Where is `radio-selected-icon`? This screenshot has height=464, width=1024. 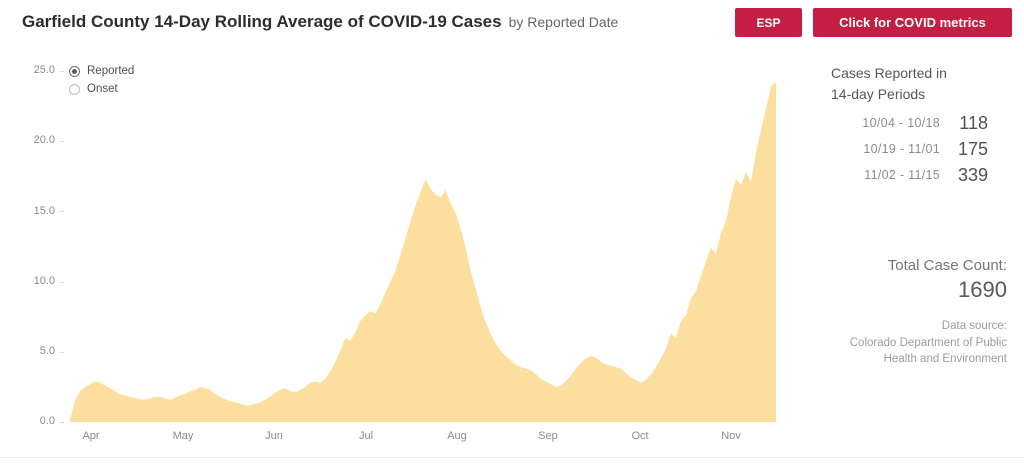
radio-selected-icon is located at coordinates (74, 71).